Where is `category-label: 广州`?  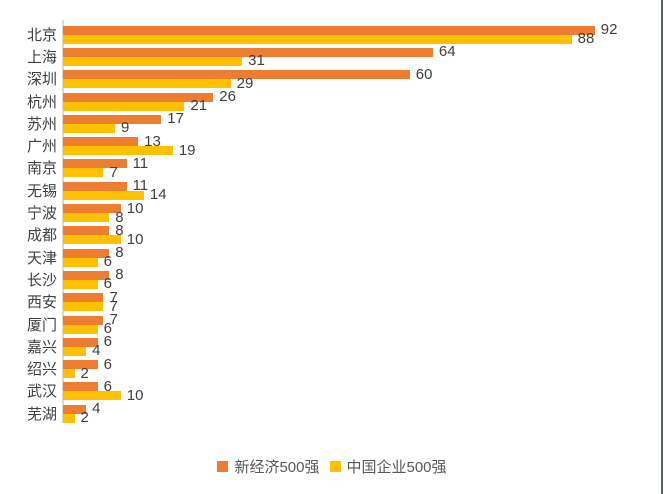
category-label: 广州 is located at coordinates (41, 146).